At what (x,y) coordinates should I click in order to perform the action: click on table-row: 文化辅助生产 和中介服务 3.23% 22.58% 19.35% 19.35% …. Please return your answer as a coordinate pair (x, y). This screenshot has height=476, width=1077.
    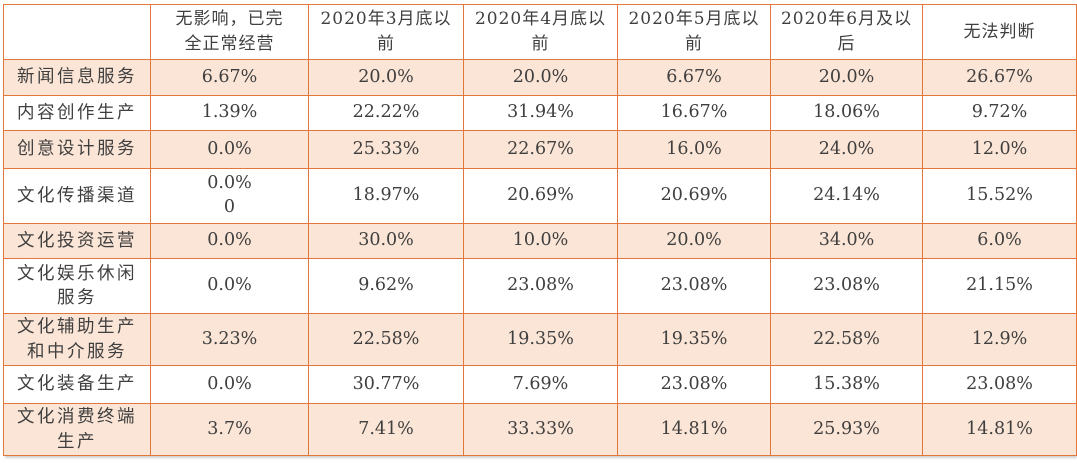
    Looking at the image, I should click on (540, 339).